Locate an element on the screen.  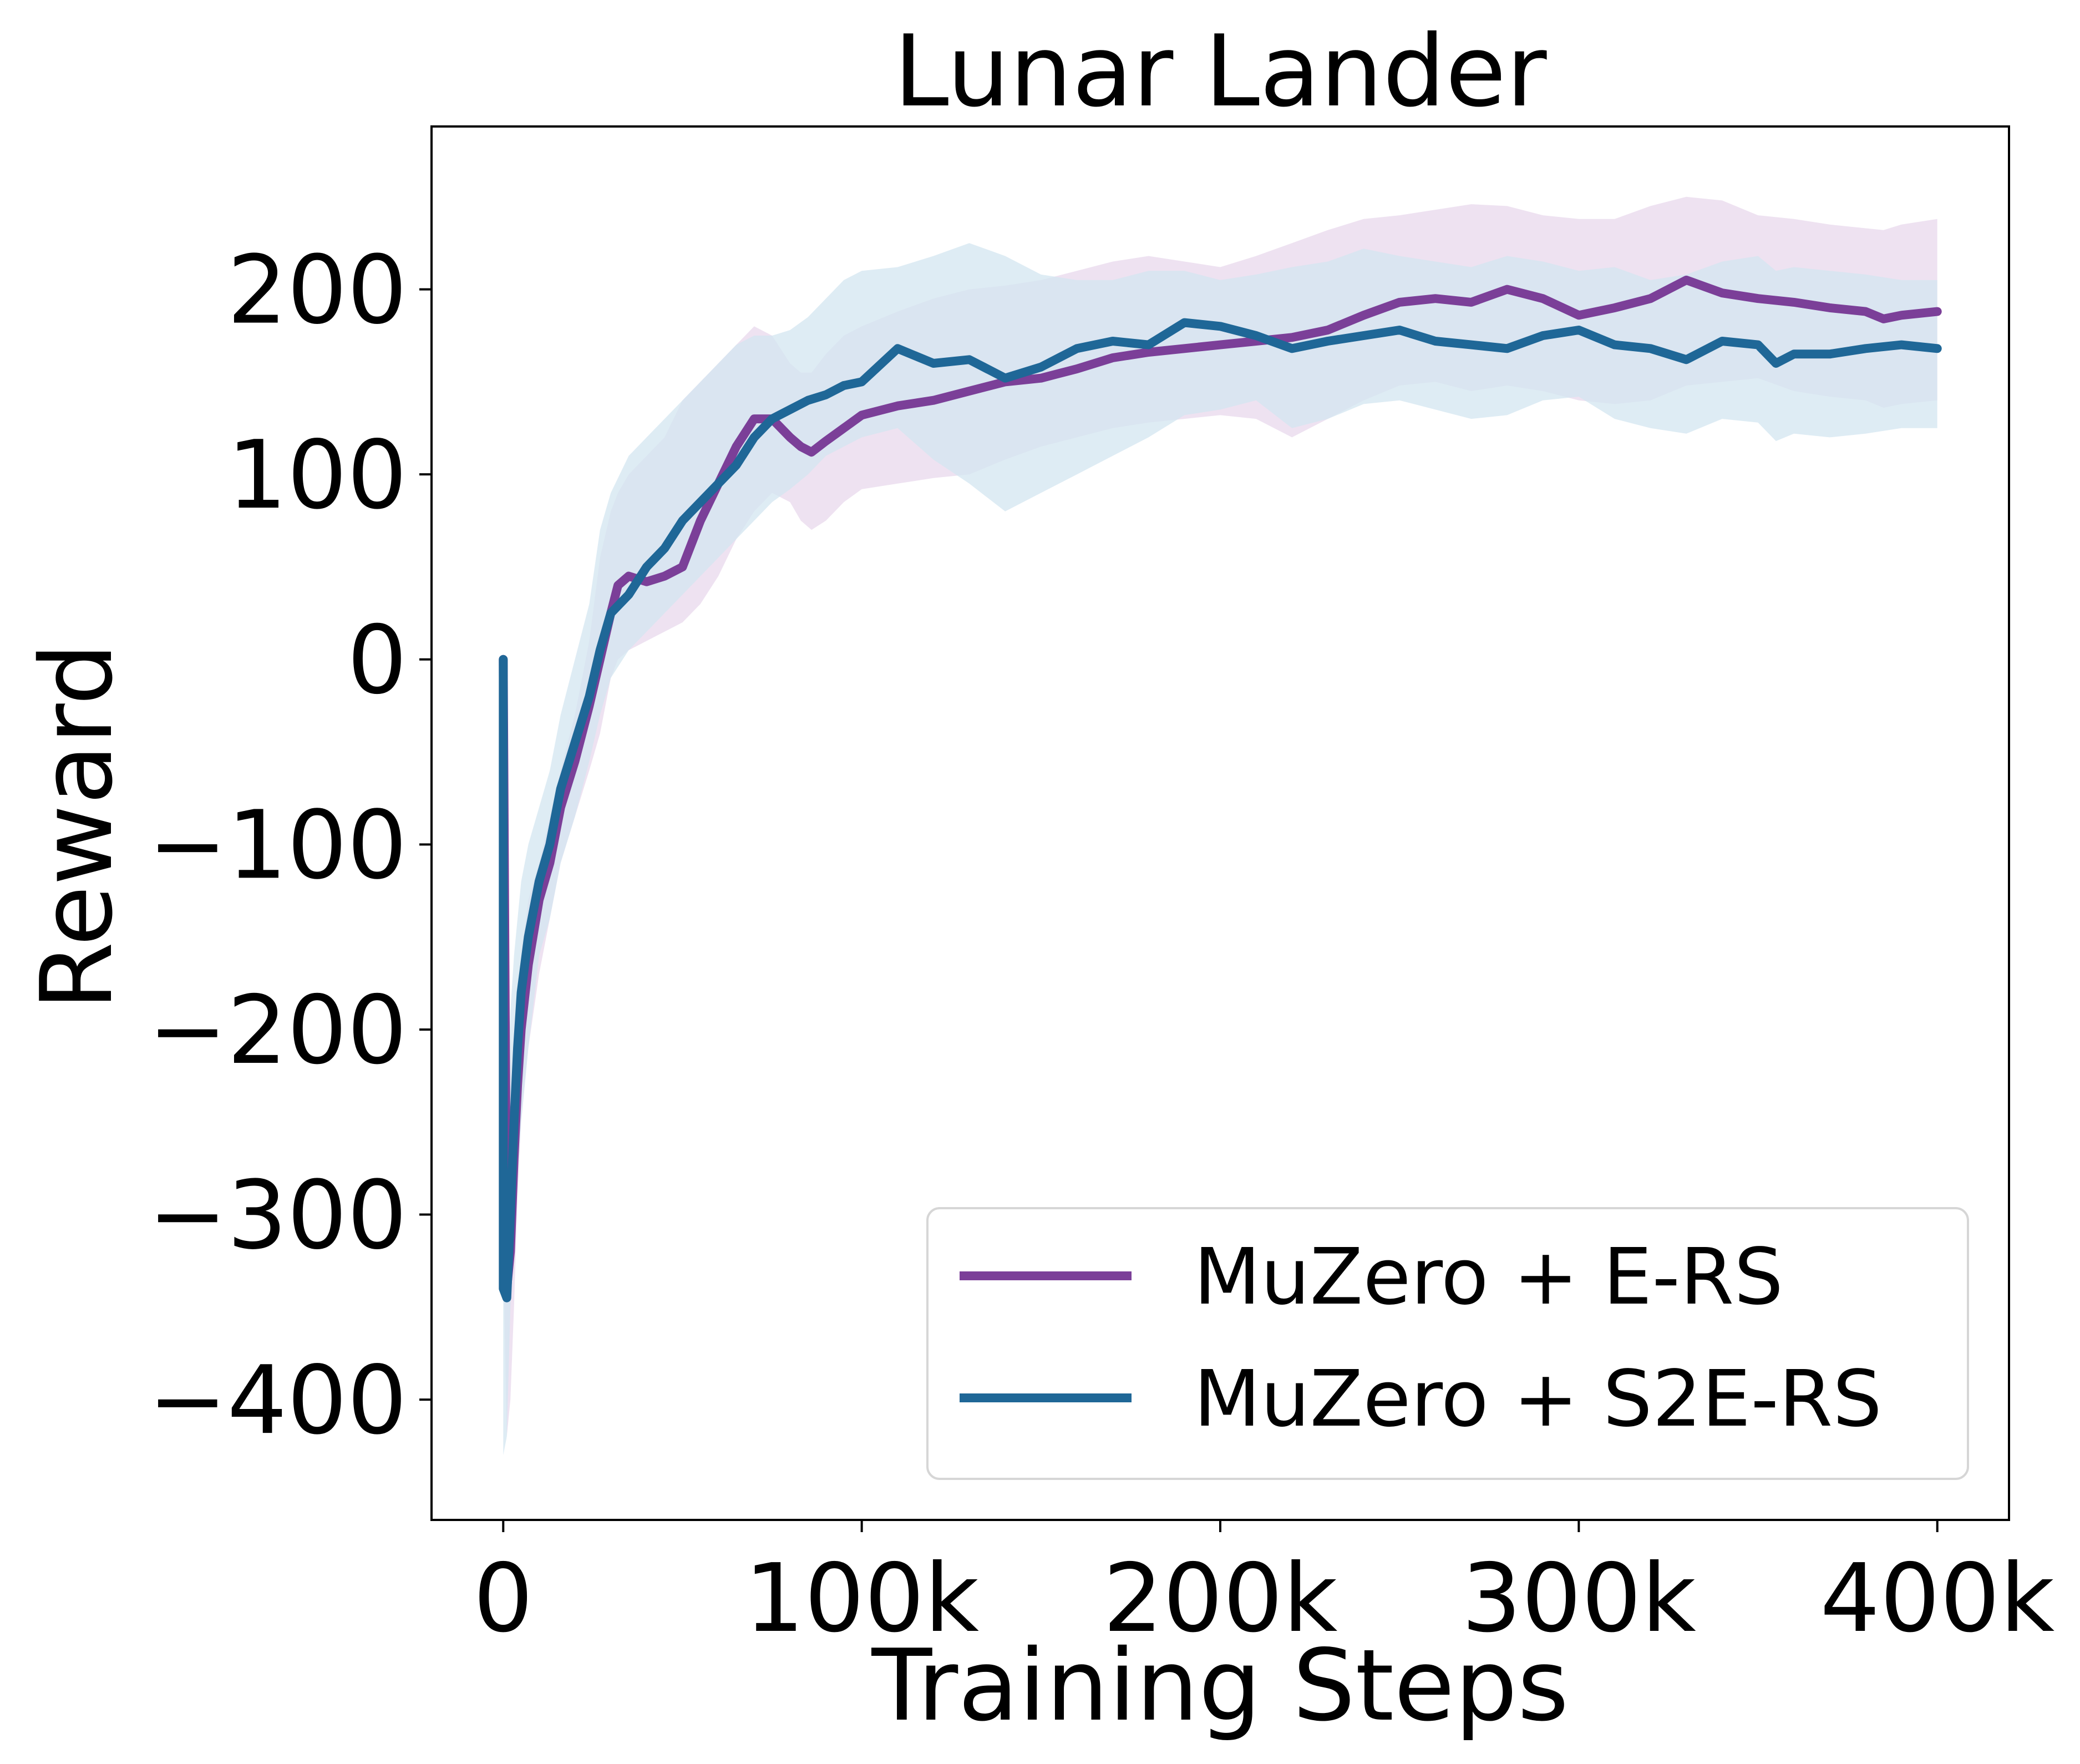
y-tick-label: −100 is located at coordinates (277, 845).